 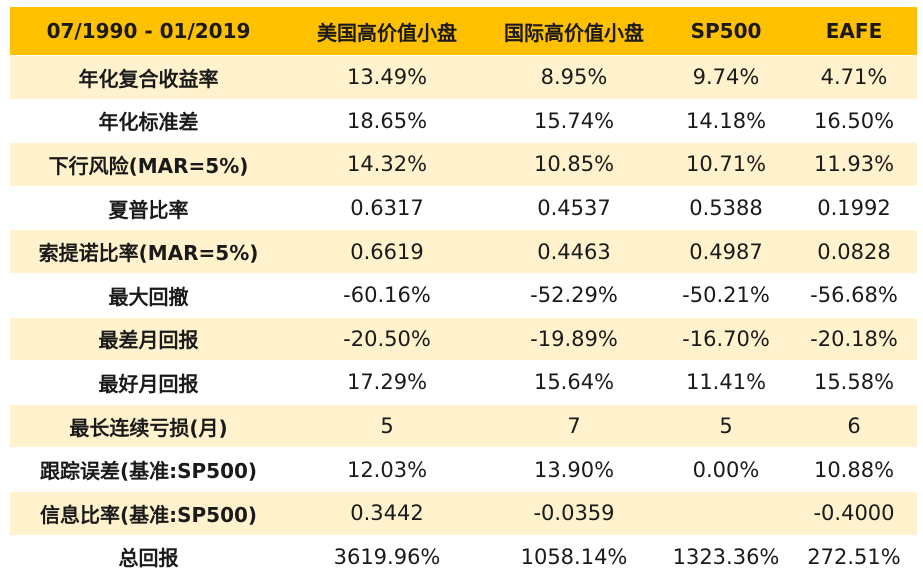 What do you see at coordinates (854, 382) in the screenshot?
I see `cell-eafe: 15.58%` at bounding box center [854, 382].